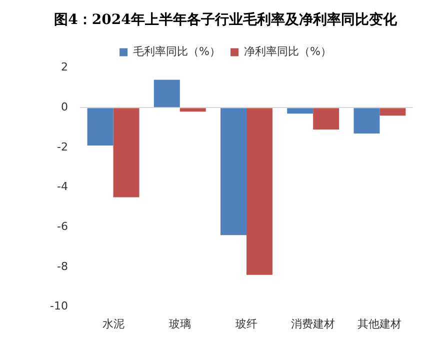 Image resolution: width=441 pixels, height=346 pixels. I want to click on y-tick-label: 2, so click(64, 67).